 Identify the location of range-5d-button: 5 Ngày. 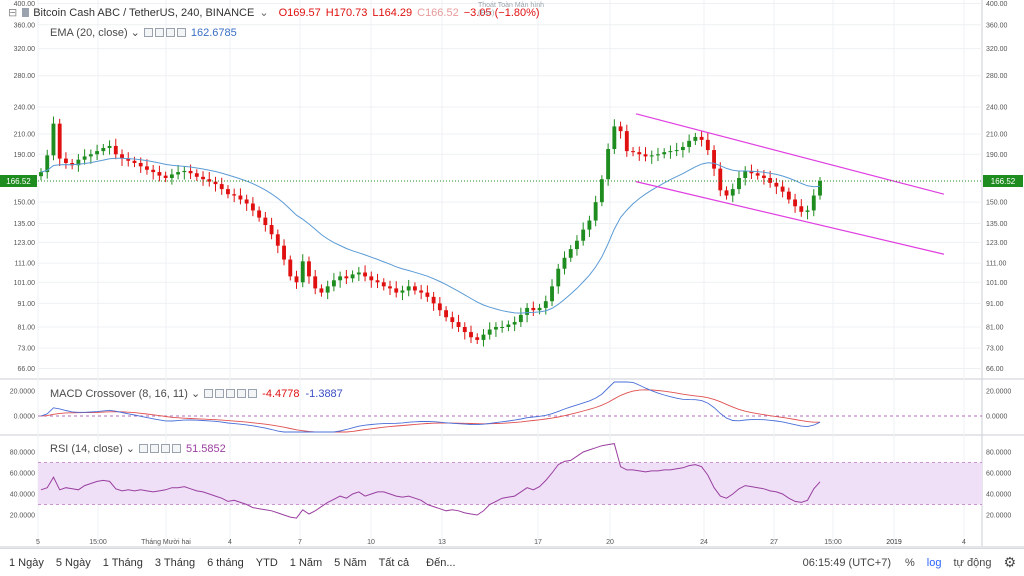
(73, 562).